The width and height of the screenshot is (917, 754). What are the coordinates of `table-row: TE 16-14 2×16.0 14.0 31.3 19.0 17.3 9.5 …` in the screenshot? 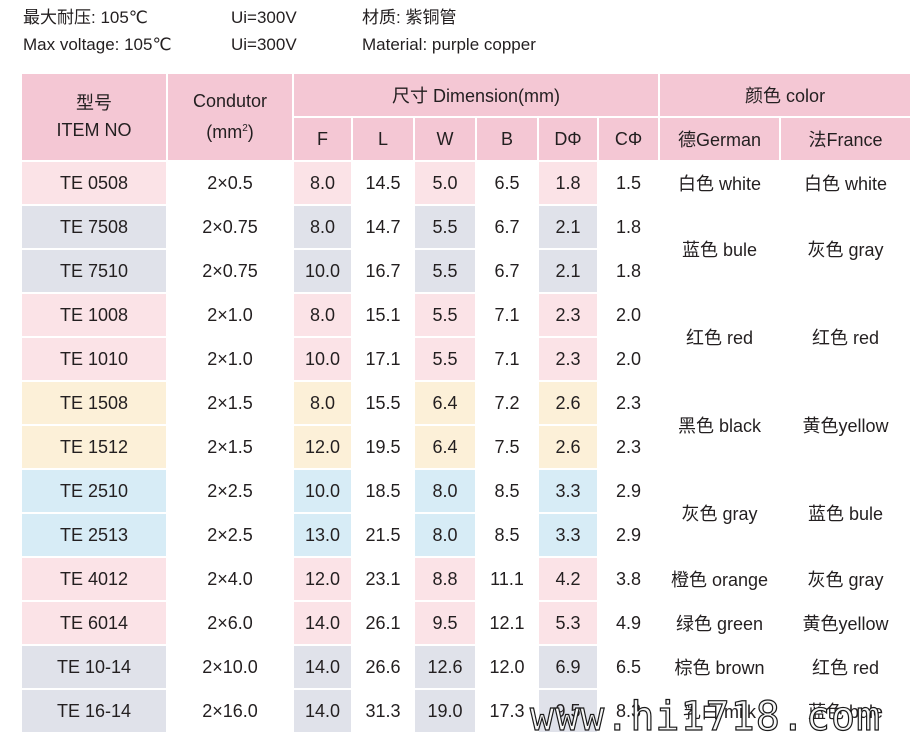 It's located at (466, 711).